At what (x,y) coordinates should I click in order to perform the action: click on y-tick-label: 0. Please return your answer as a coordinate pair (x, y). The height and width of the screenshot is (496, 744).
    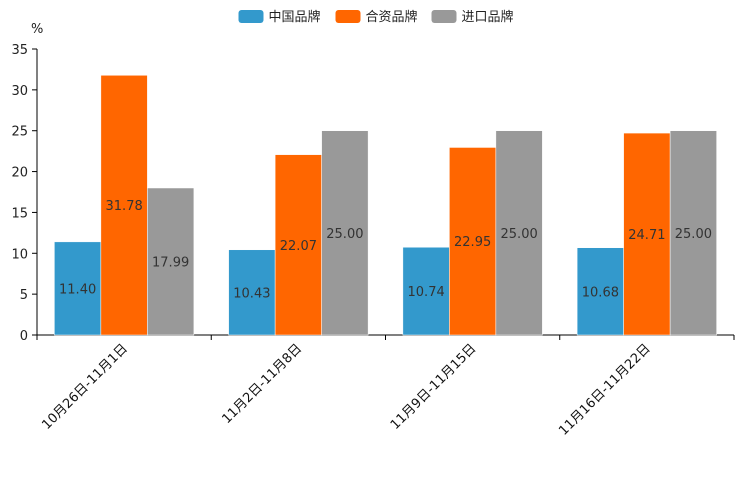
    Looking at the image, I should click on (24, 336).